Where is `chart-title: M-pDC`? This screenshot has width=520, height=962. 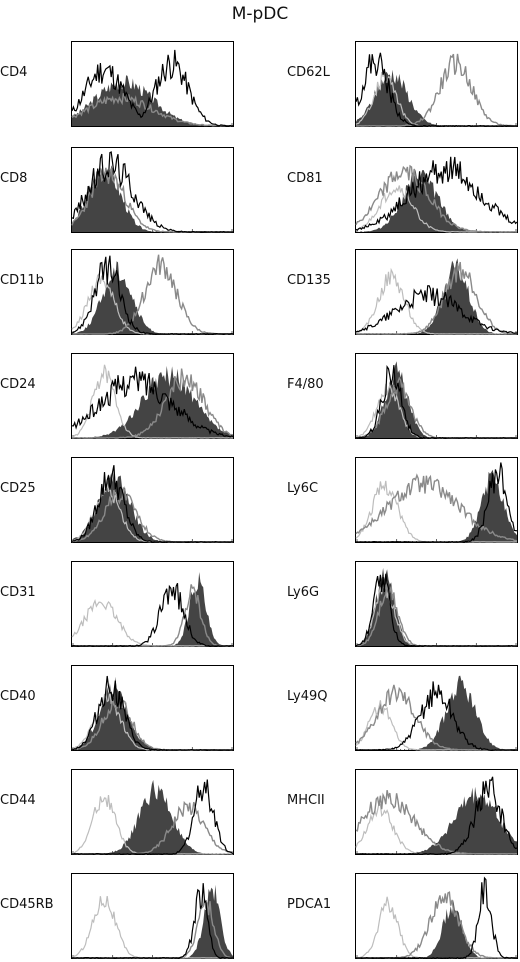
chart-title: M-pDC is located at coordinates (260, 14).